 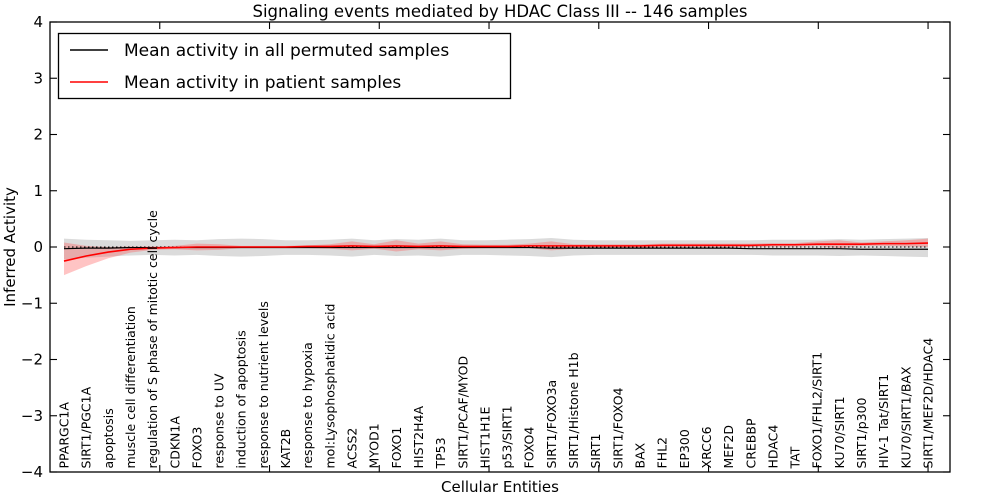 I want to click on entity-label: apoptosis, so click(x=108, y=438).